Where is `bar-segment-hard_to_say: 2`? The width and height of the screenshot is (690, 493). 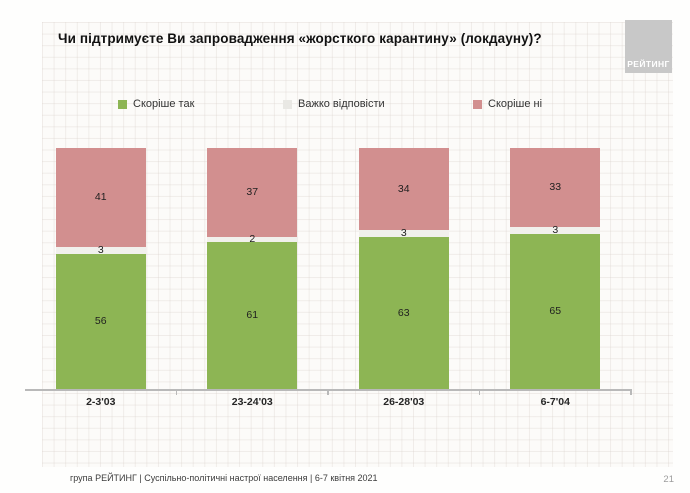 bar-segment-hard_to_say: 2 is located at coordinates (252, 239).